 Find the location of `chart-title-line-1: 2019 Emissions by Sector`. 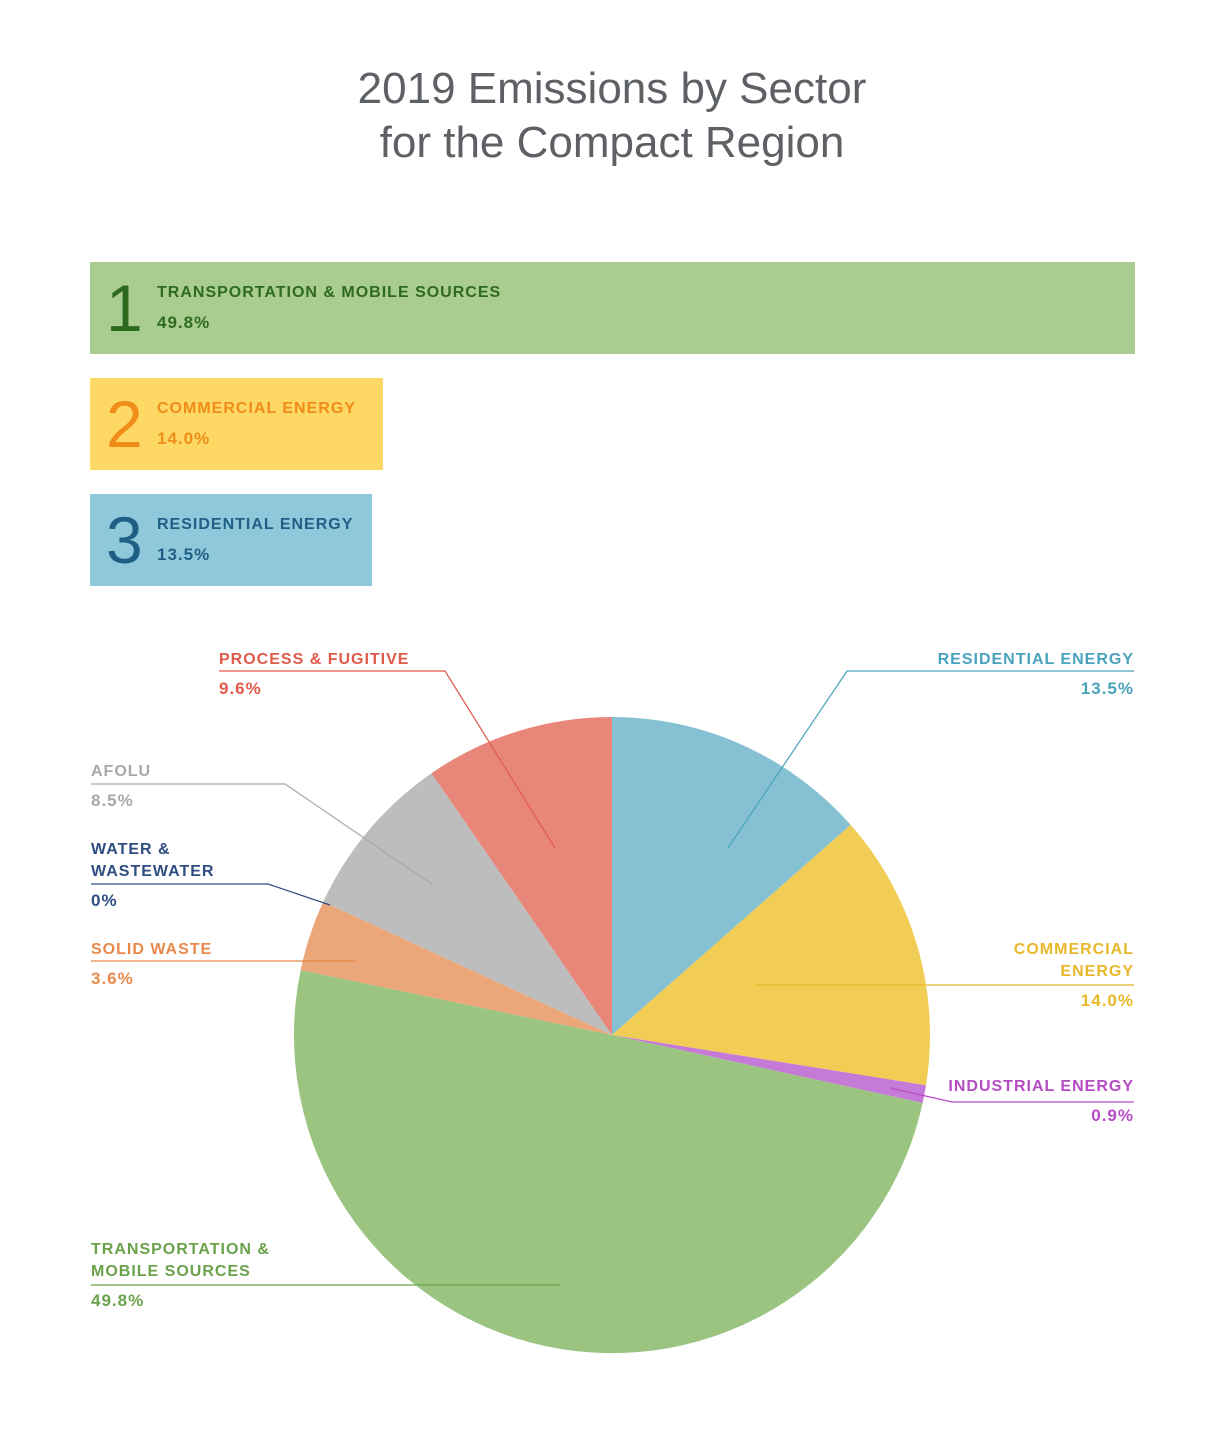

chart-title-line-1: 2019 Emissions by Sector is located at coordinates (612, 88).